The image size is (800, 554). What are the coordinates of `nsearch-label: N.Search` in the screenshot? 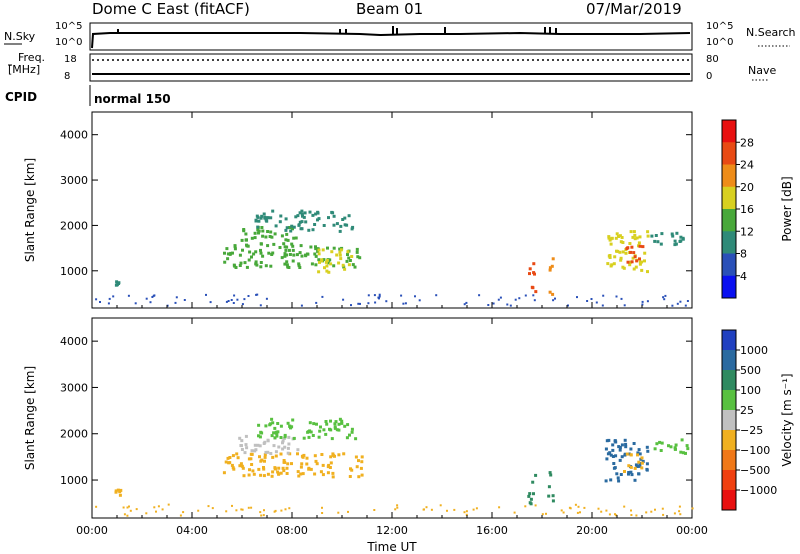 It's located at (771, 32).